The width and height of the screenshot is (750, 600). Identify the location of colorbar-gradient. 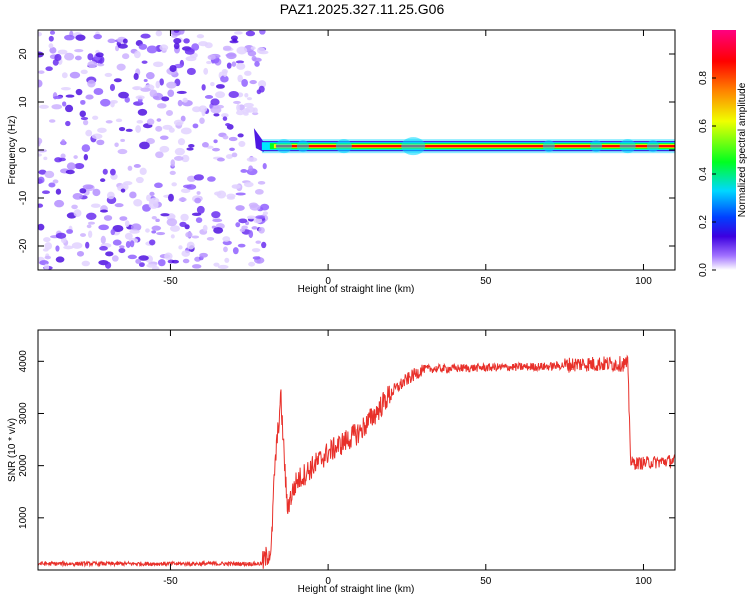
(724, 150).